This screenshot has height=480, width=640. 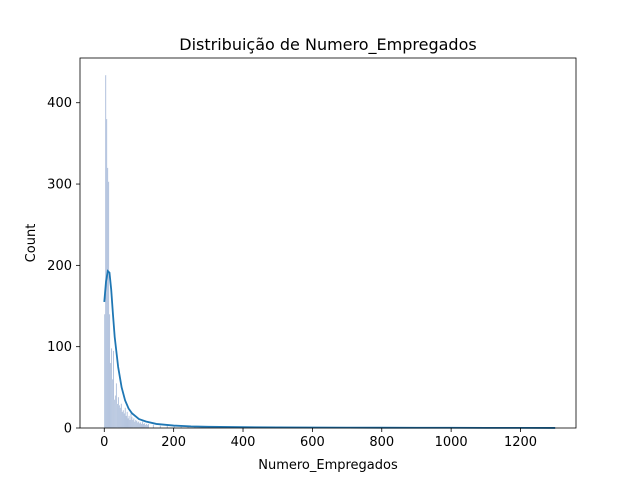 I want to click on y-tick-label: 0, so click(x=68, y=429).